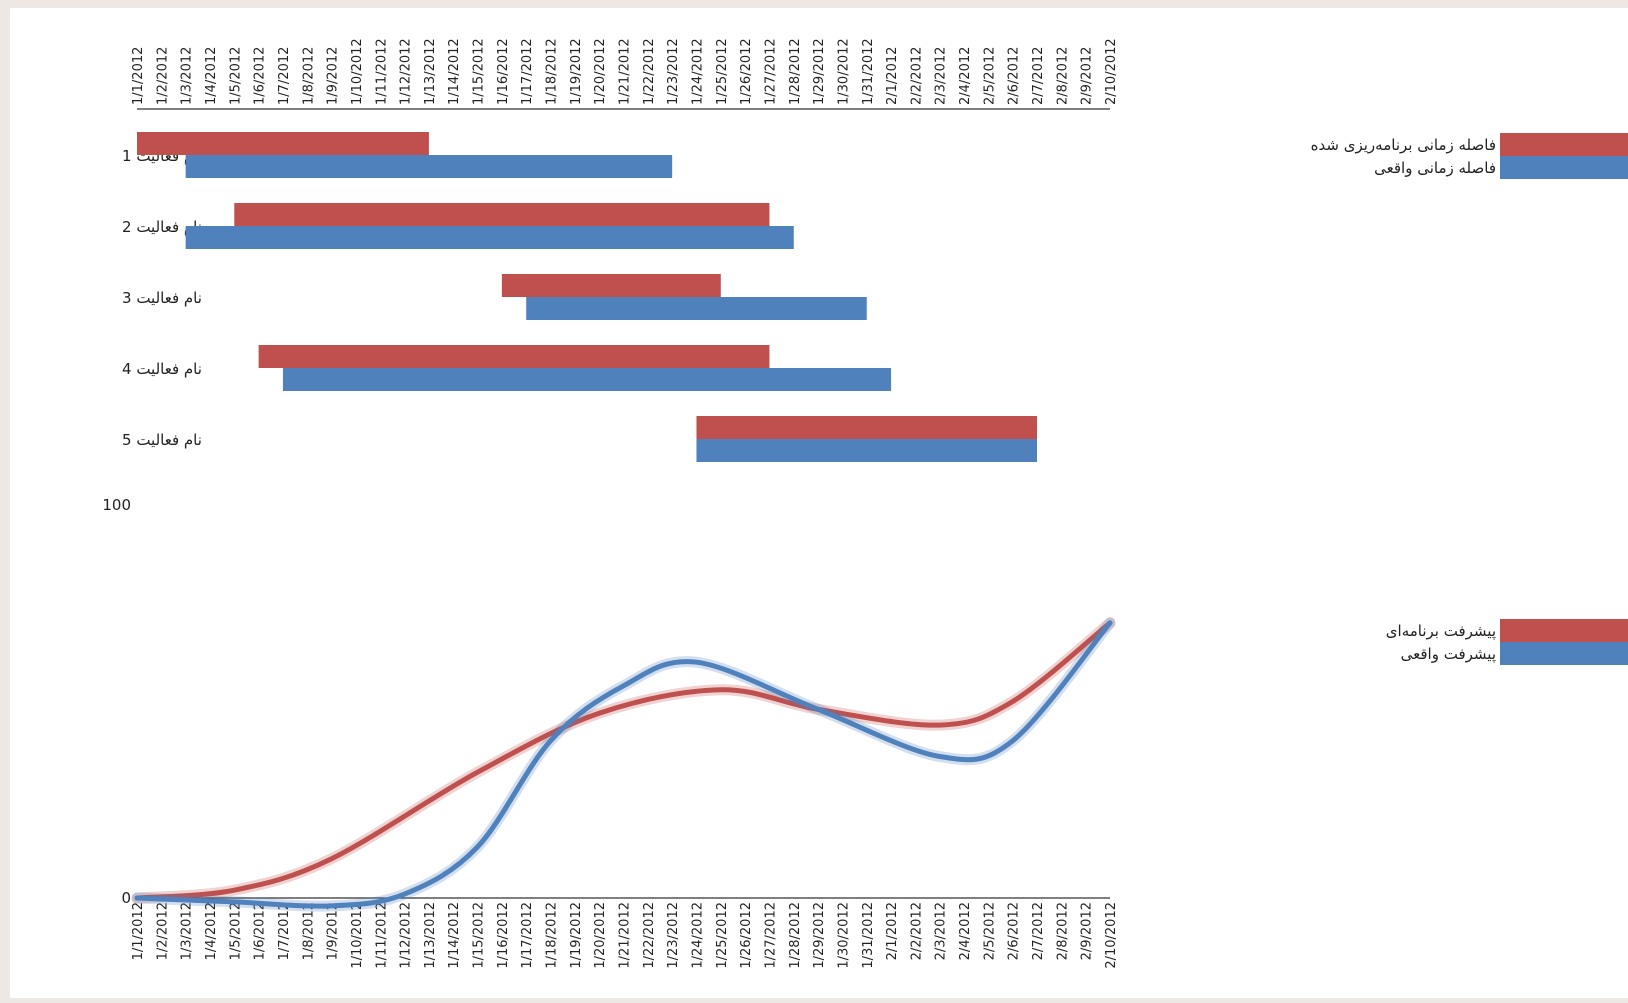 The width and height of the screenshot is (1628, 1003). I want to click on gantt-x-tick-label: 1/12/2012, so click(406, 71).